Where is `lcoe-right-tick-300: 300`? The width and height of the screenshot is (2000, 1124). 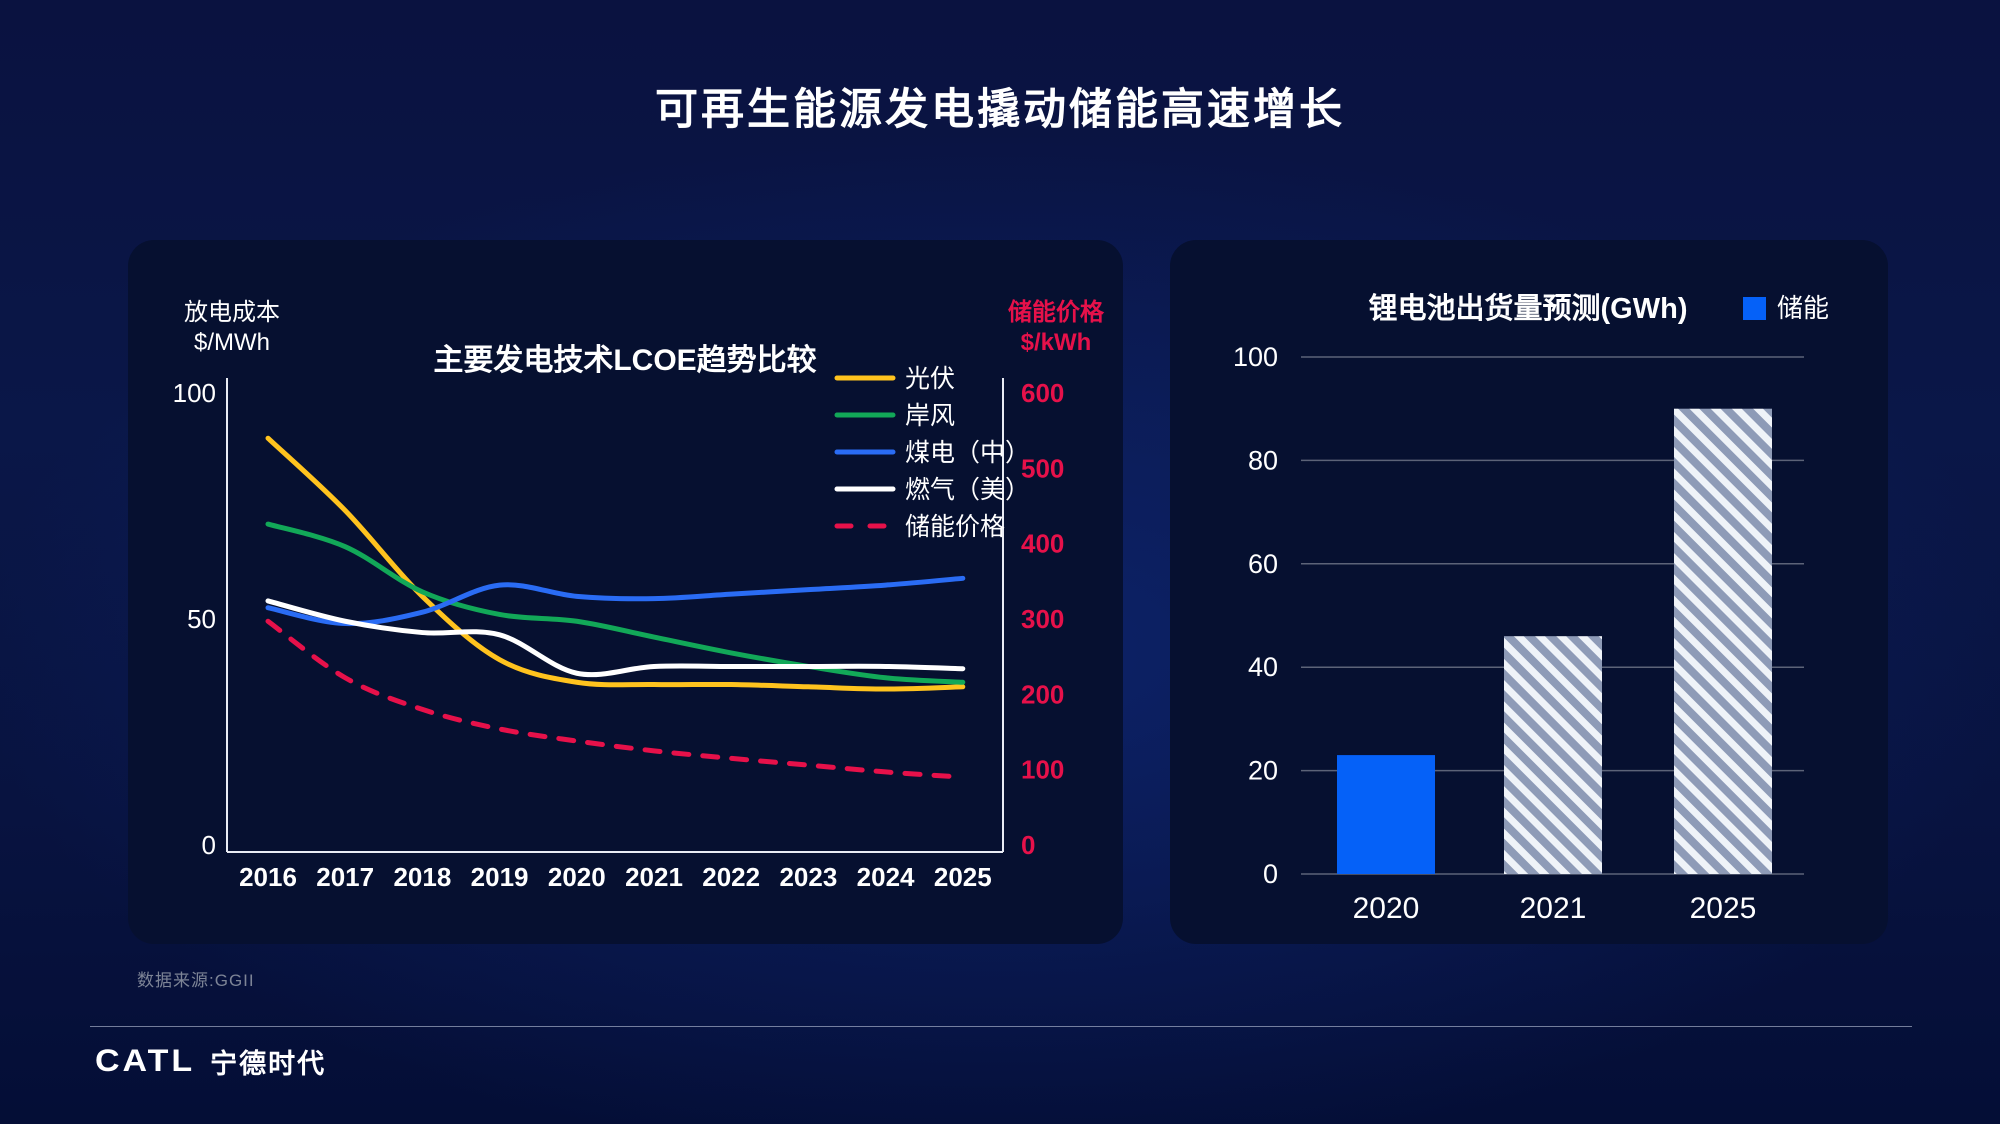
lcoe-right-tick-300: 300 is located at coordinates (1042, 619).